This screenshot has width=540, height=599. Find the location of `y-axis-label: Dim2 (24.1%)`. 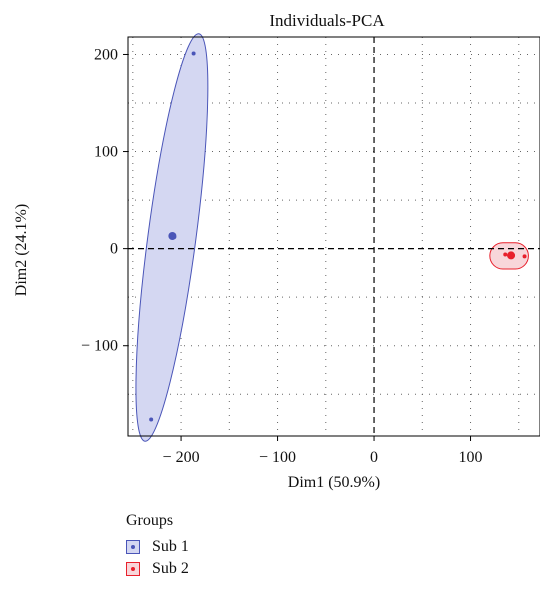

y-axis-label: Dim2 (24.1%) is located at coordinates (21, 250).